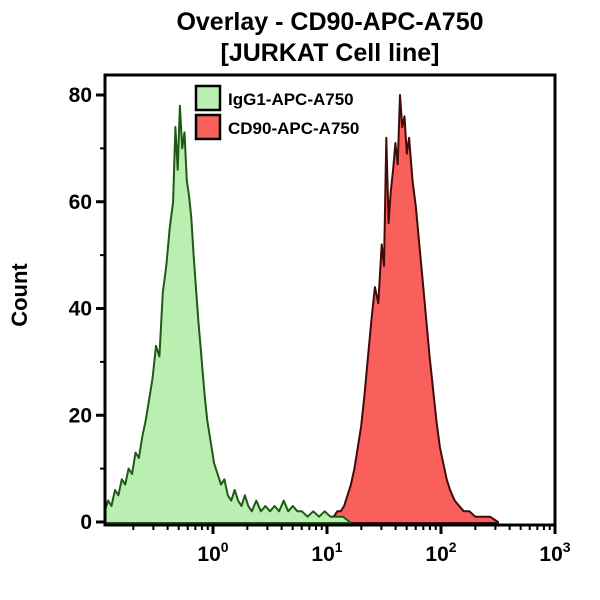  I want to click on chart-title-line1: Overlay - CD90-APC-A750, so click(330, 22).